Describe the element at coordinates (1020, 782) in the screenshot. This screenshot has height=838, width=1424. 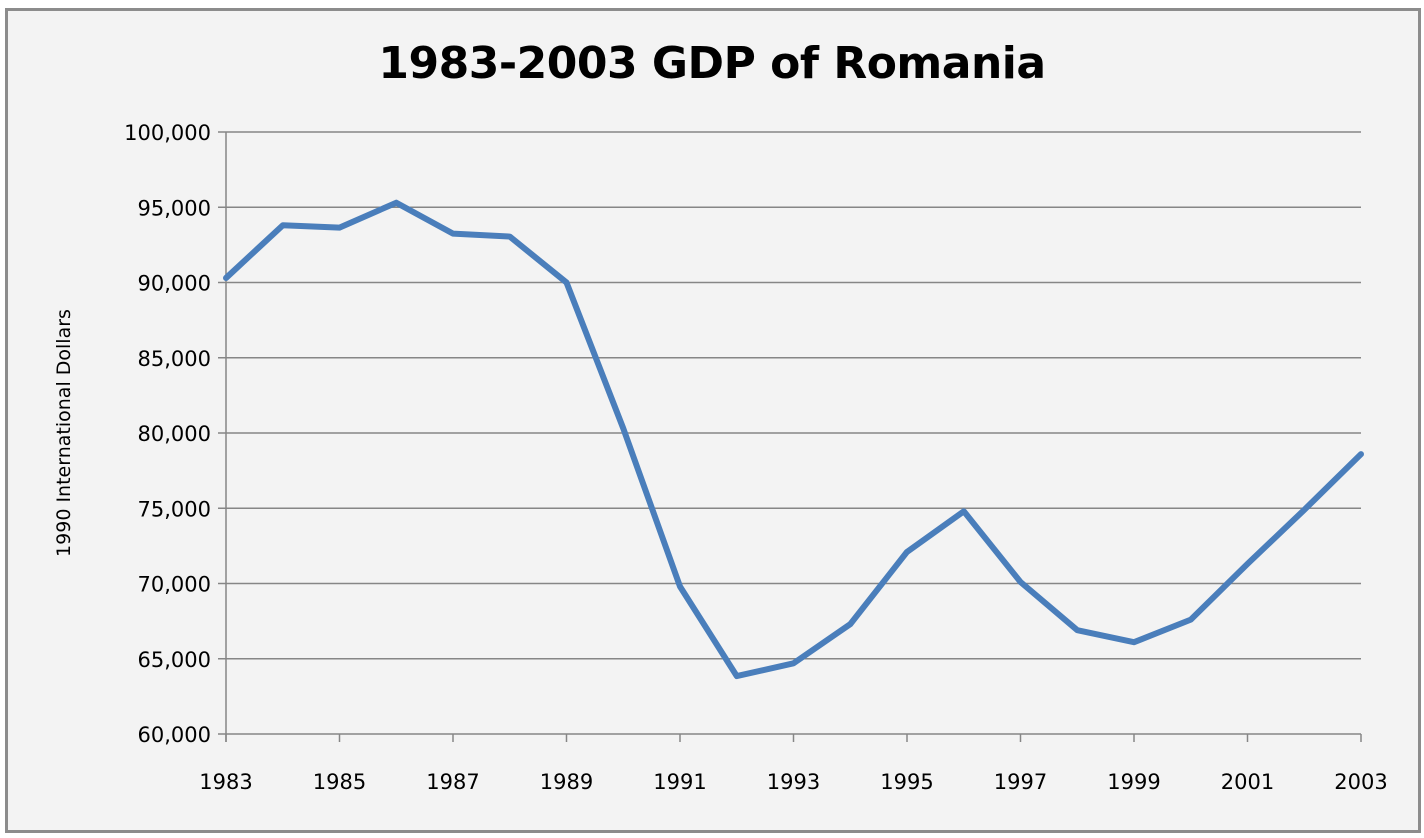
I see `x-tick-label: 1997` at that location.